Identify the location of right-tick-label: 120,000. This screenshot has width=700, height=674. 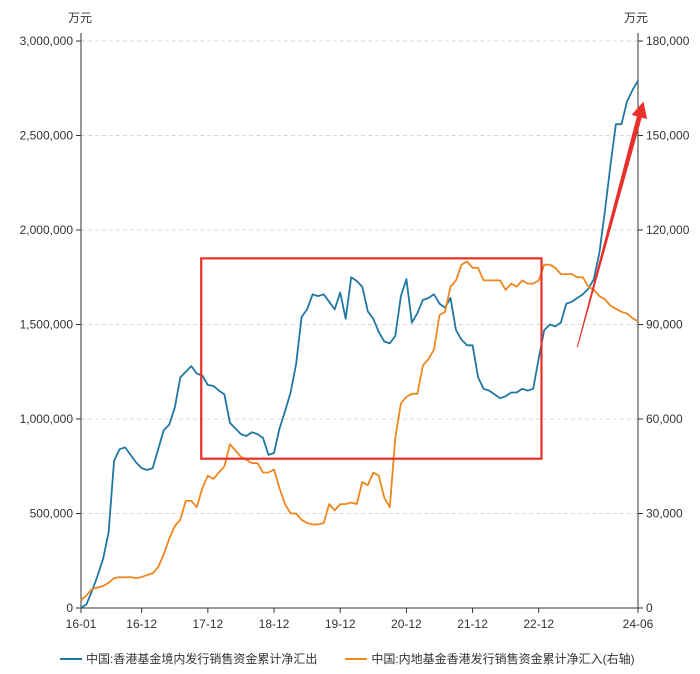
(668, 230).